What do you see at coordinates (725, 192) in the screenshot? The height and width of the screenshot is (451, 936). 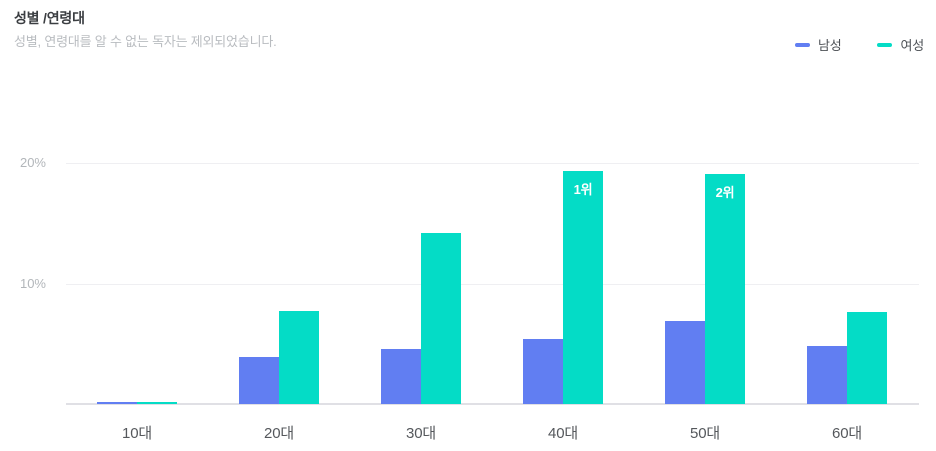 I see `rank-badge: 2위` at bounding box center [725, 192].